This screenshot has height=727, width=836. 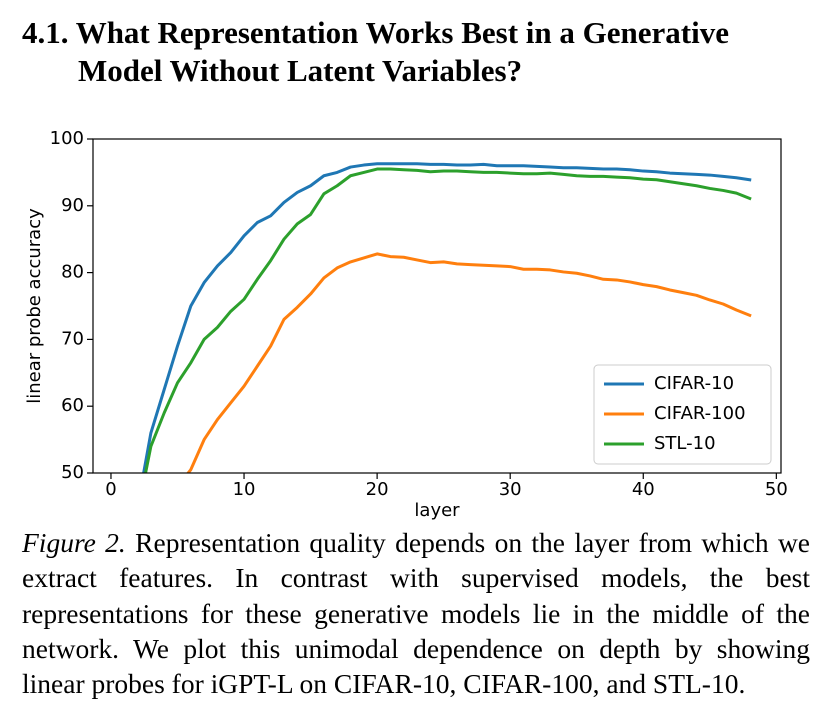 I want to click on legend-label: STL-10, so click(x=685, y=443).